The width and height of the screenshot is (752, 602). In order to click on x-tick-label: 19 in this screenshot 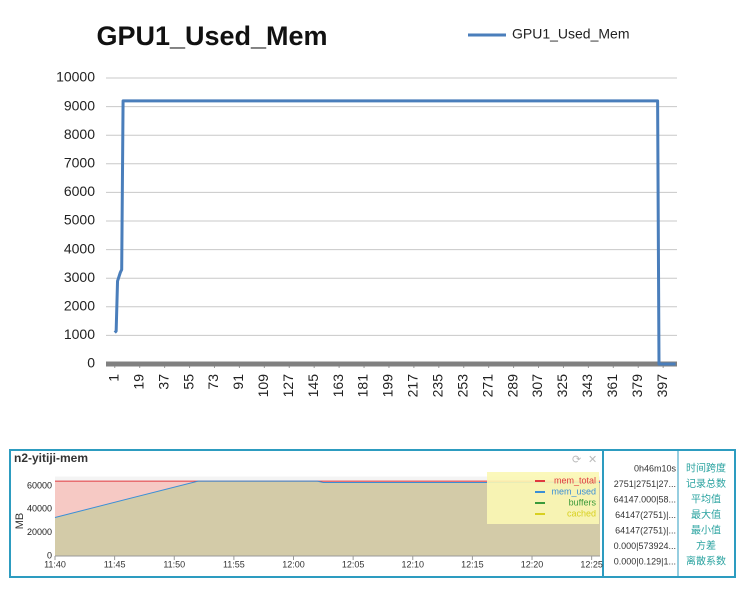, I will do `click(138, 382)`.